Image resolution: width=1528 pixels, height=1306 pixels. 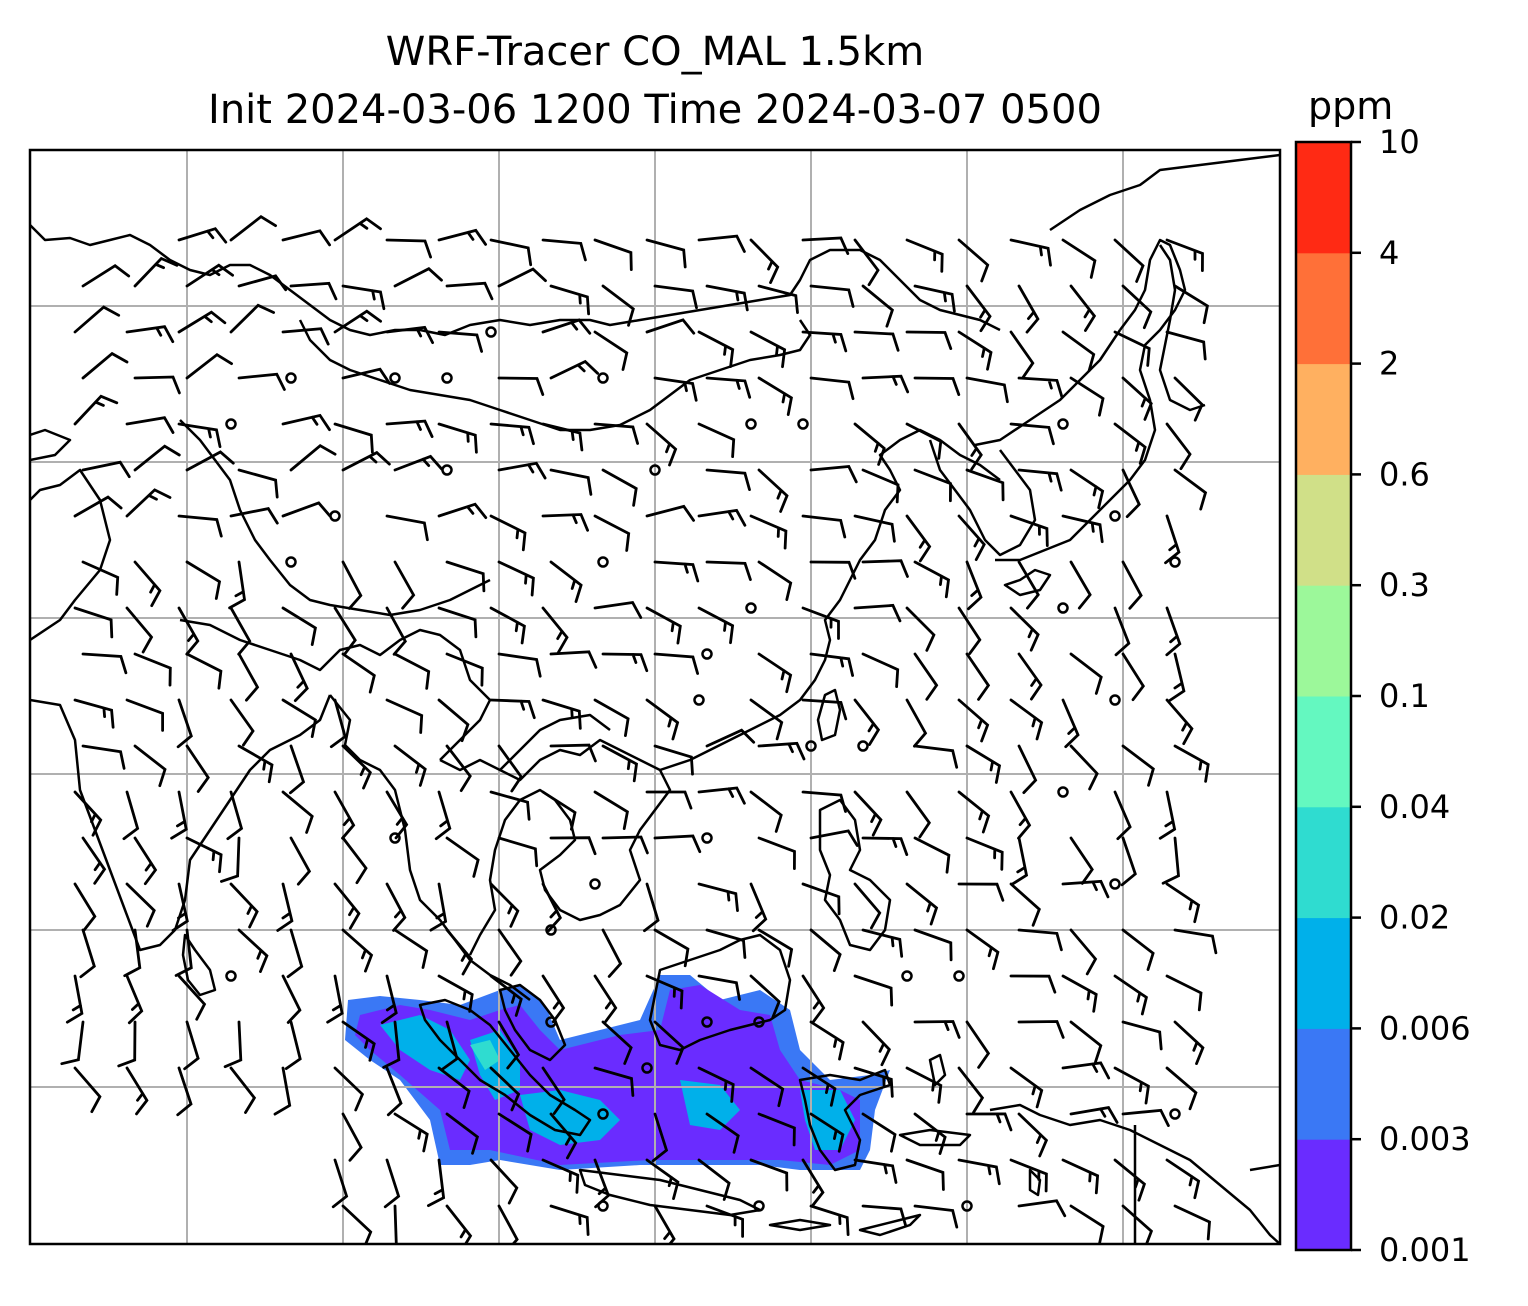 I want to click on coastline-sakhalin, so click(x=1182, y=328).